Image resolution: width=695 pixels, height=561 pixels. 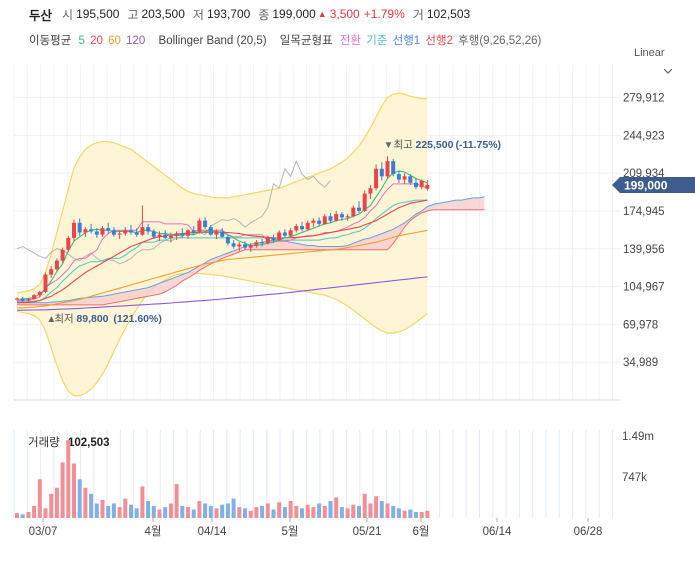 What do you see at coordinates (96, 41) in the screenshot?
I see `ma20-label: 20` at bounding box center [96, 41].